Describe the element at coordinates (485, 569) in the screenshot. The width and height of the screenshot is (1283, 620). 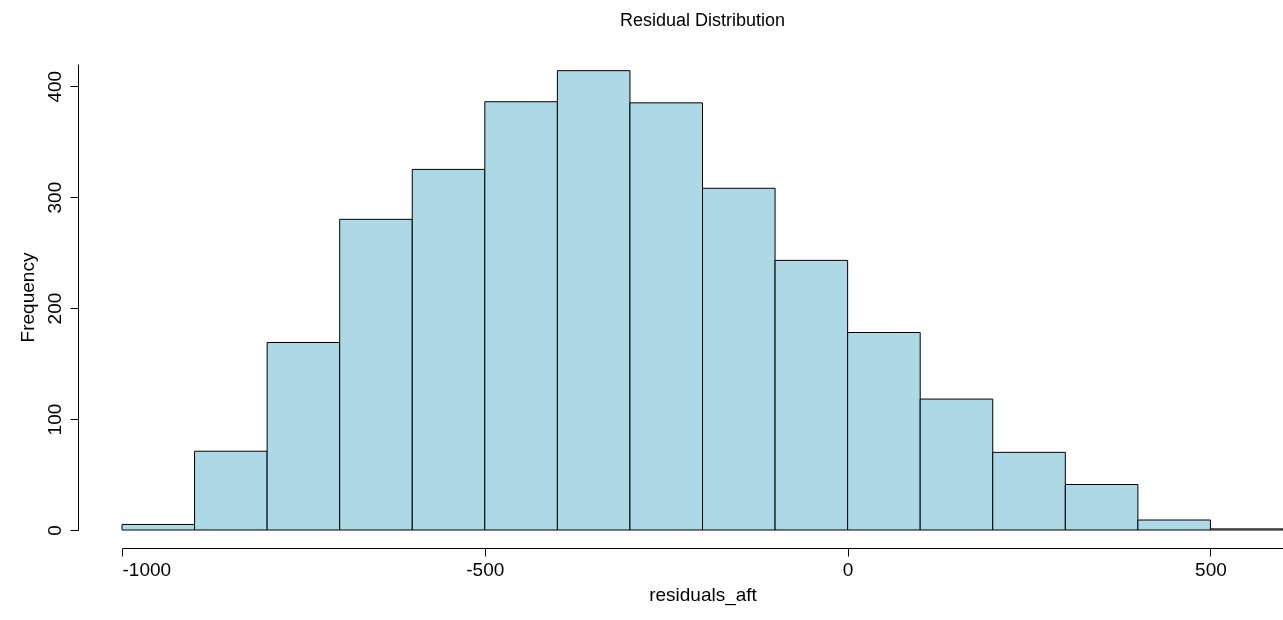
I see `x-tick-label: -500` at that location.